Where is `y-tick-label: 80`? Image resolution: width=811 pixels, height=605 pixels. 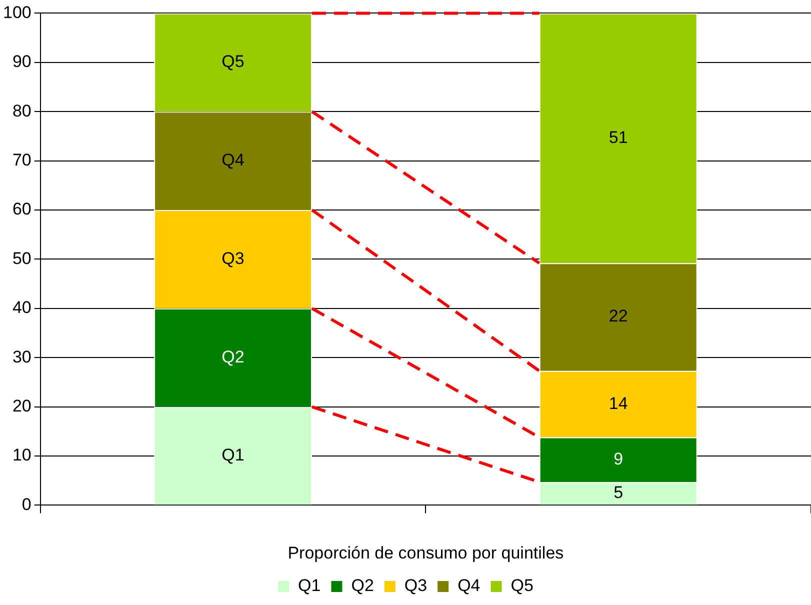
y-tick-label: 80 is located at coordinates (22, 110).